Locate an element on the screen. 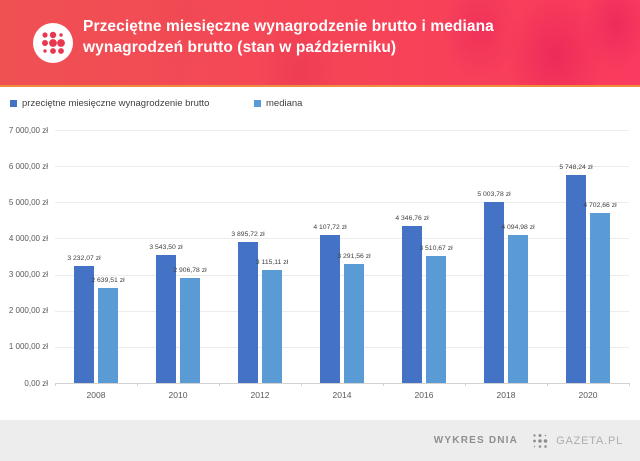 The height and width of the screenshot is (461, 640). bar-value-label: 3 510,67 zł is located at coordinates (436, 249).